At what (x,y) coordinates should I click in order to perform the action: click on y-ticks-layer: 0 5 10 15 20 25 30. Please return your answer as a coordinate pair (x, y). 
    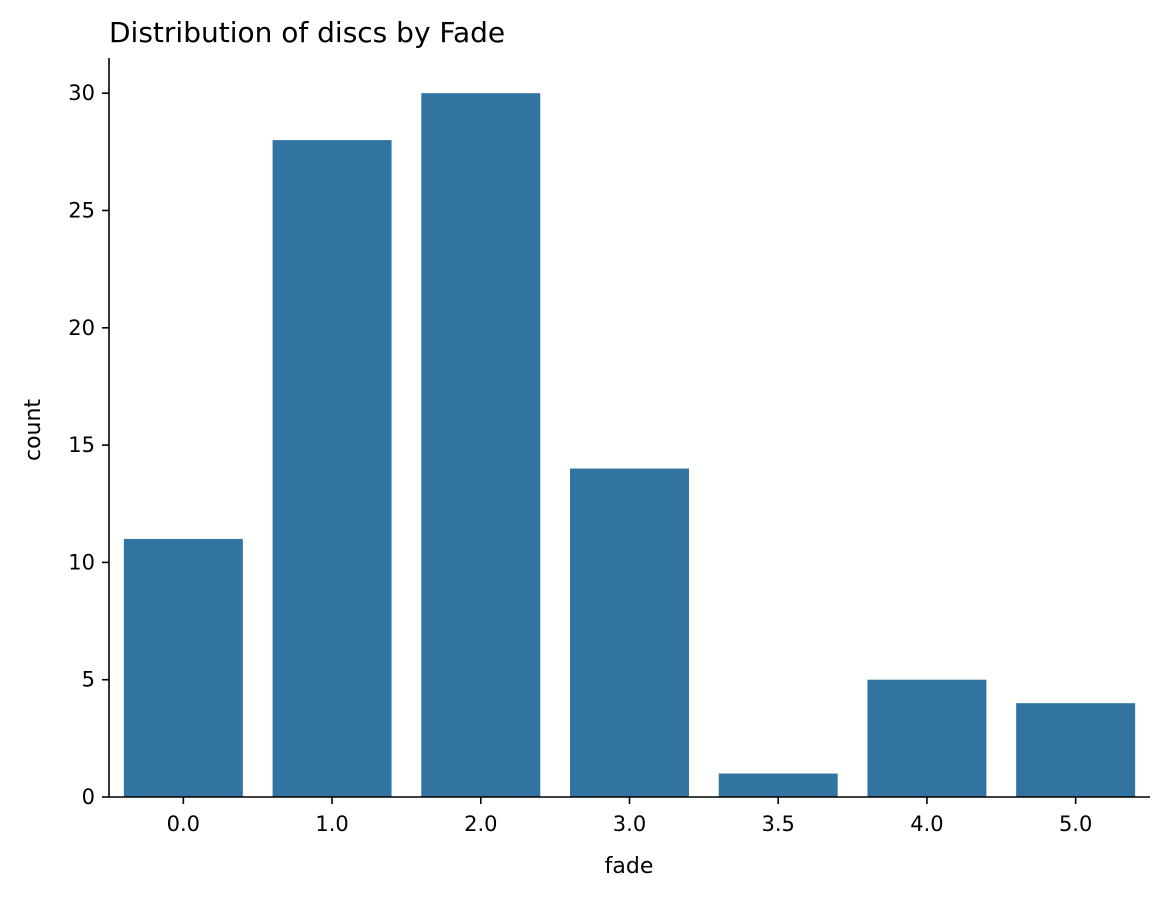
    Looking at the image, I should click on (88, 445).